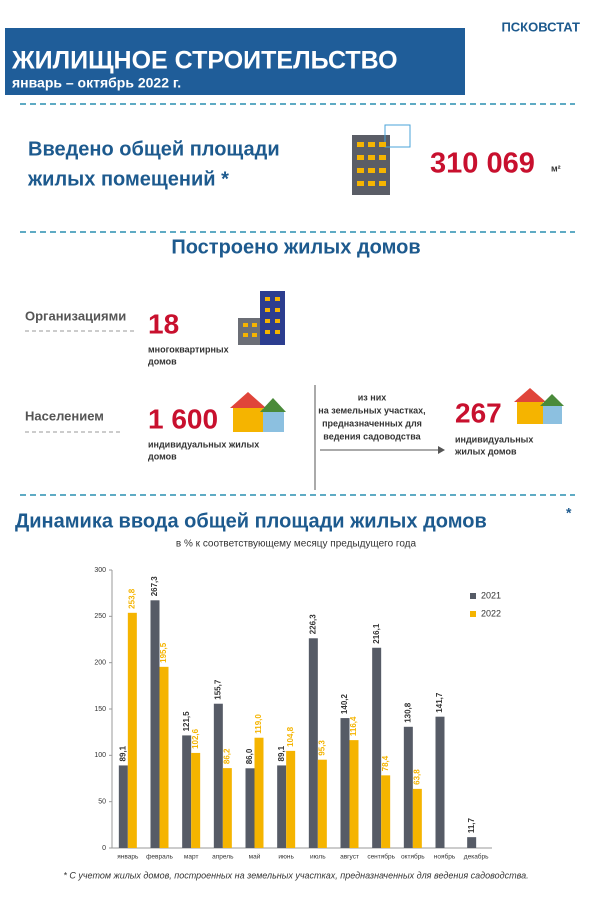 The width and height of the screenshot is (592, 900). What do you see at coordinates (100, 570) in the screenshot?
I see `y-tick-label: 300` at bounding box center [100, 570].